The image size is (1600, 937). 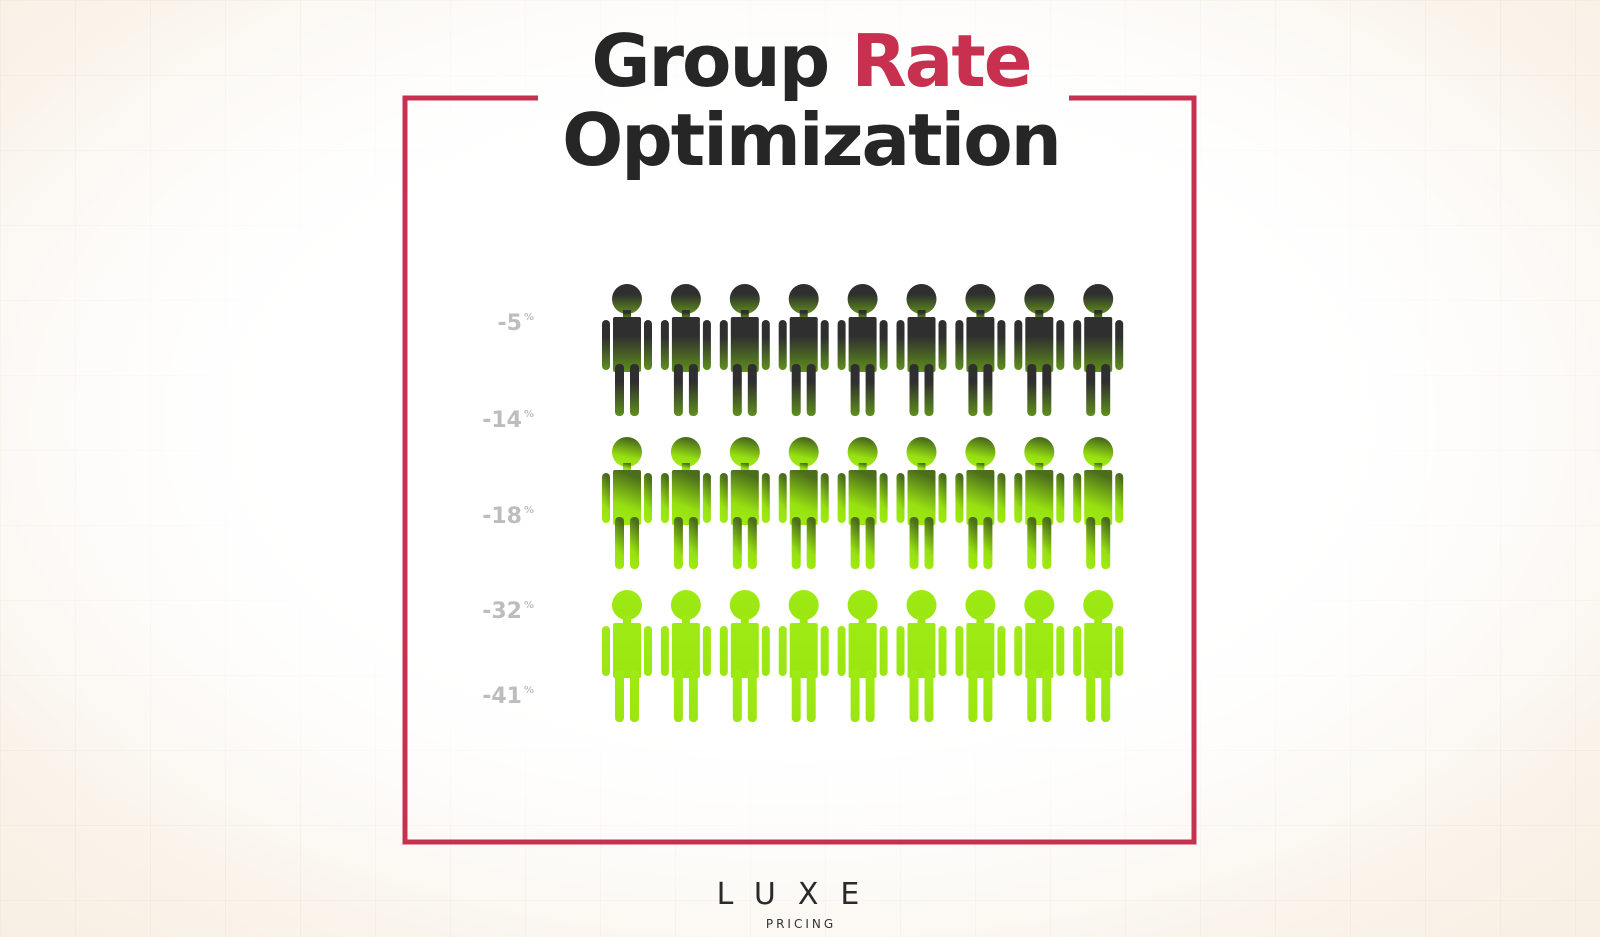 I want to click on scale-number: -14, so click(x=502, y=420).